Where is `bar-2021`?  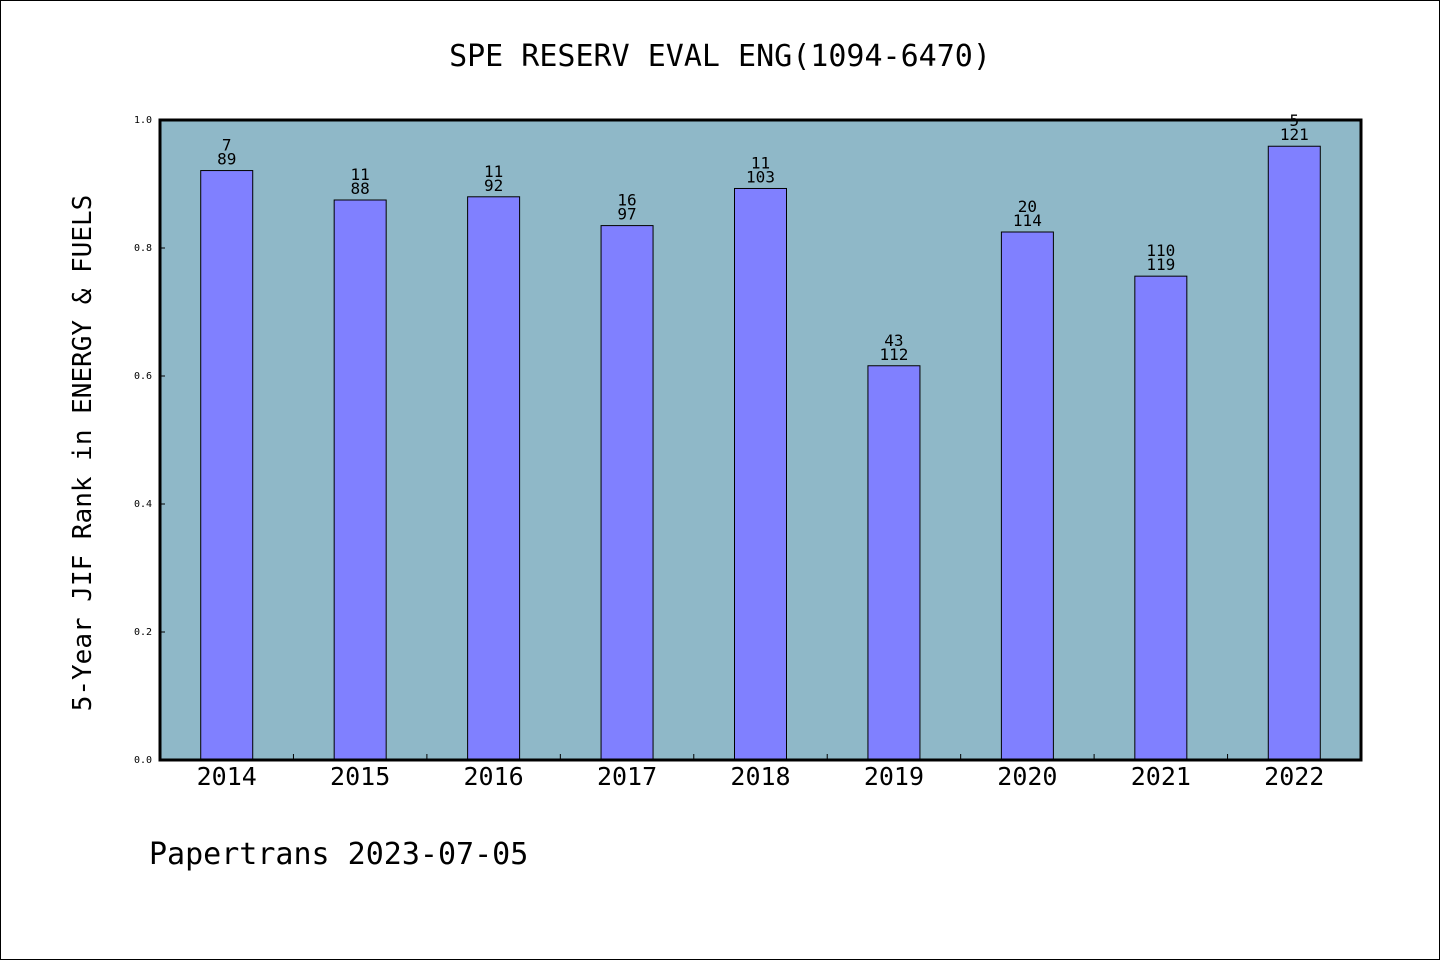
bar-2021 is located at coordinates (1161, 518).